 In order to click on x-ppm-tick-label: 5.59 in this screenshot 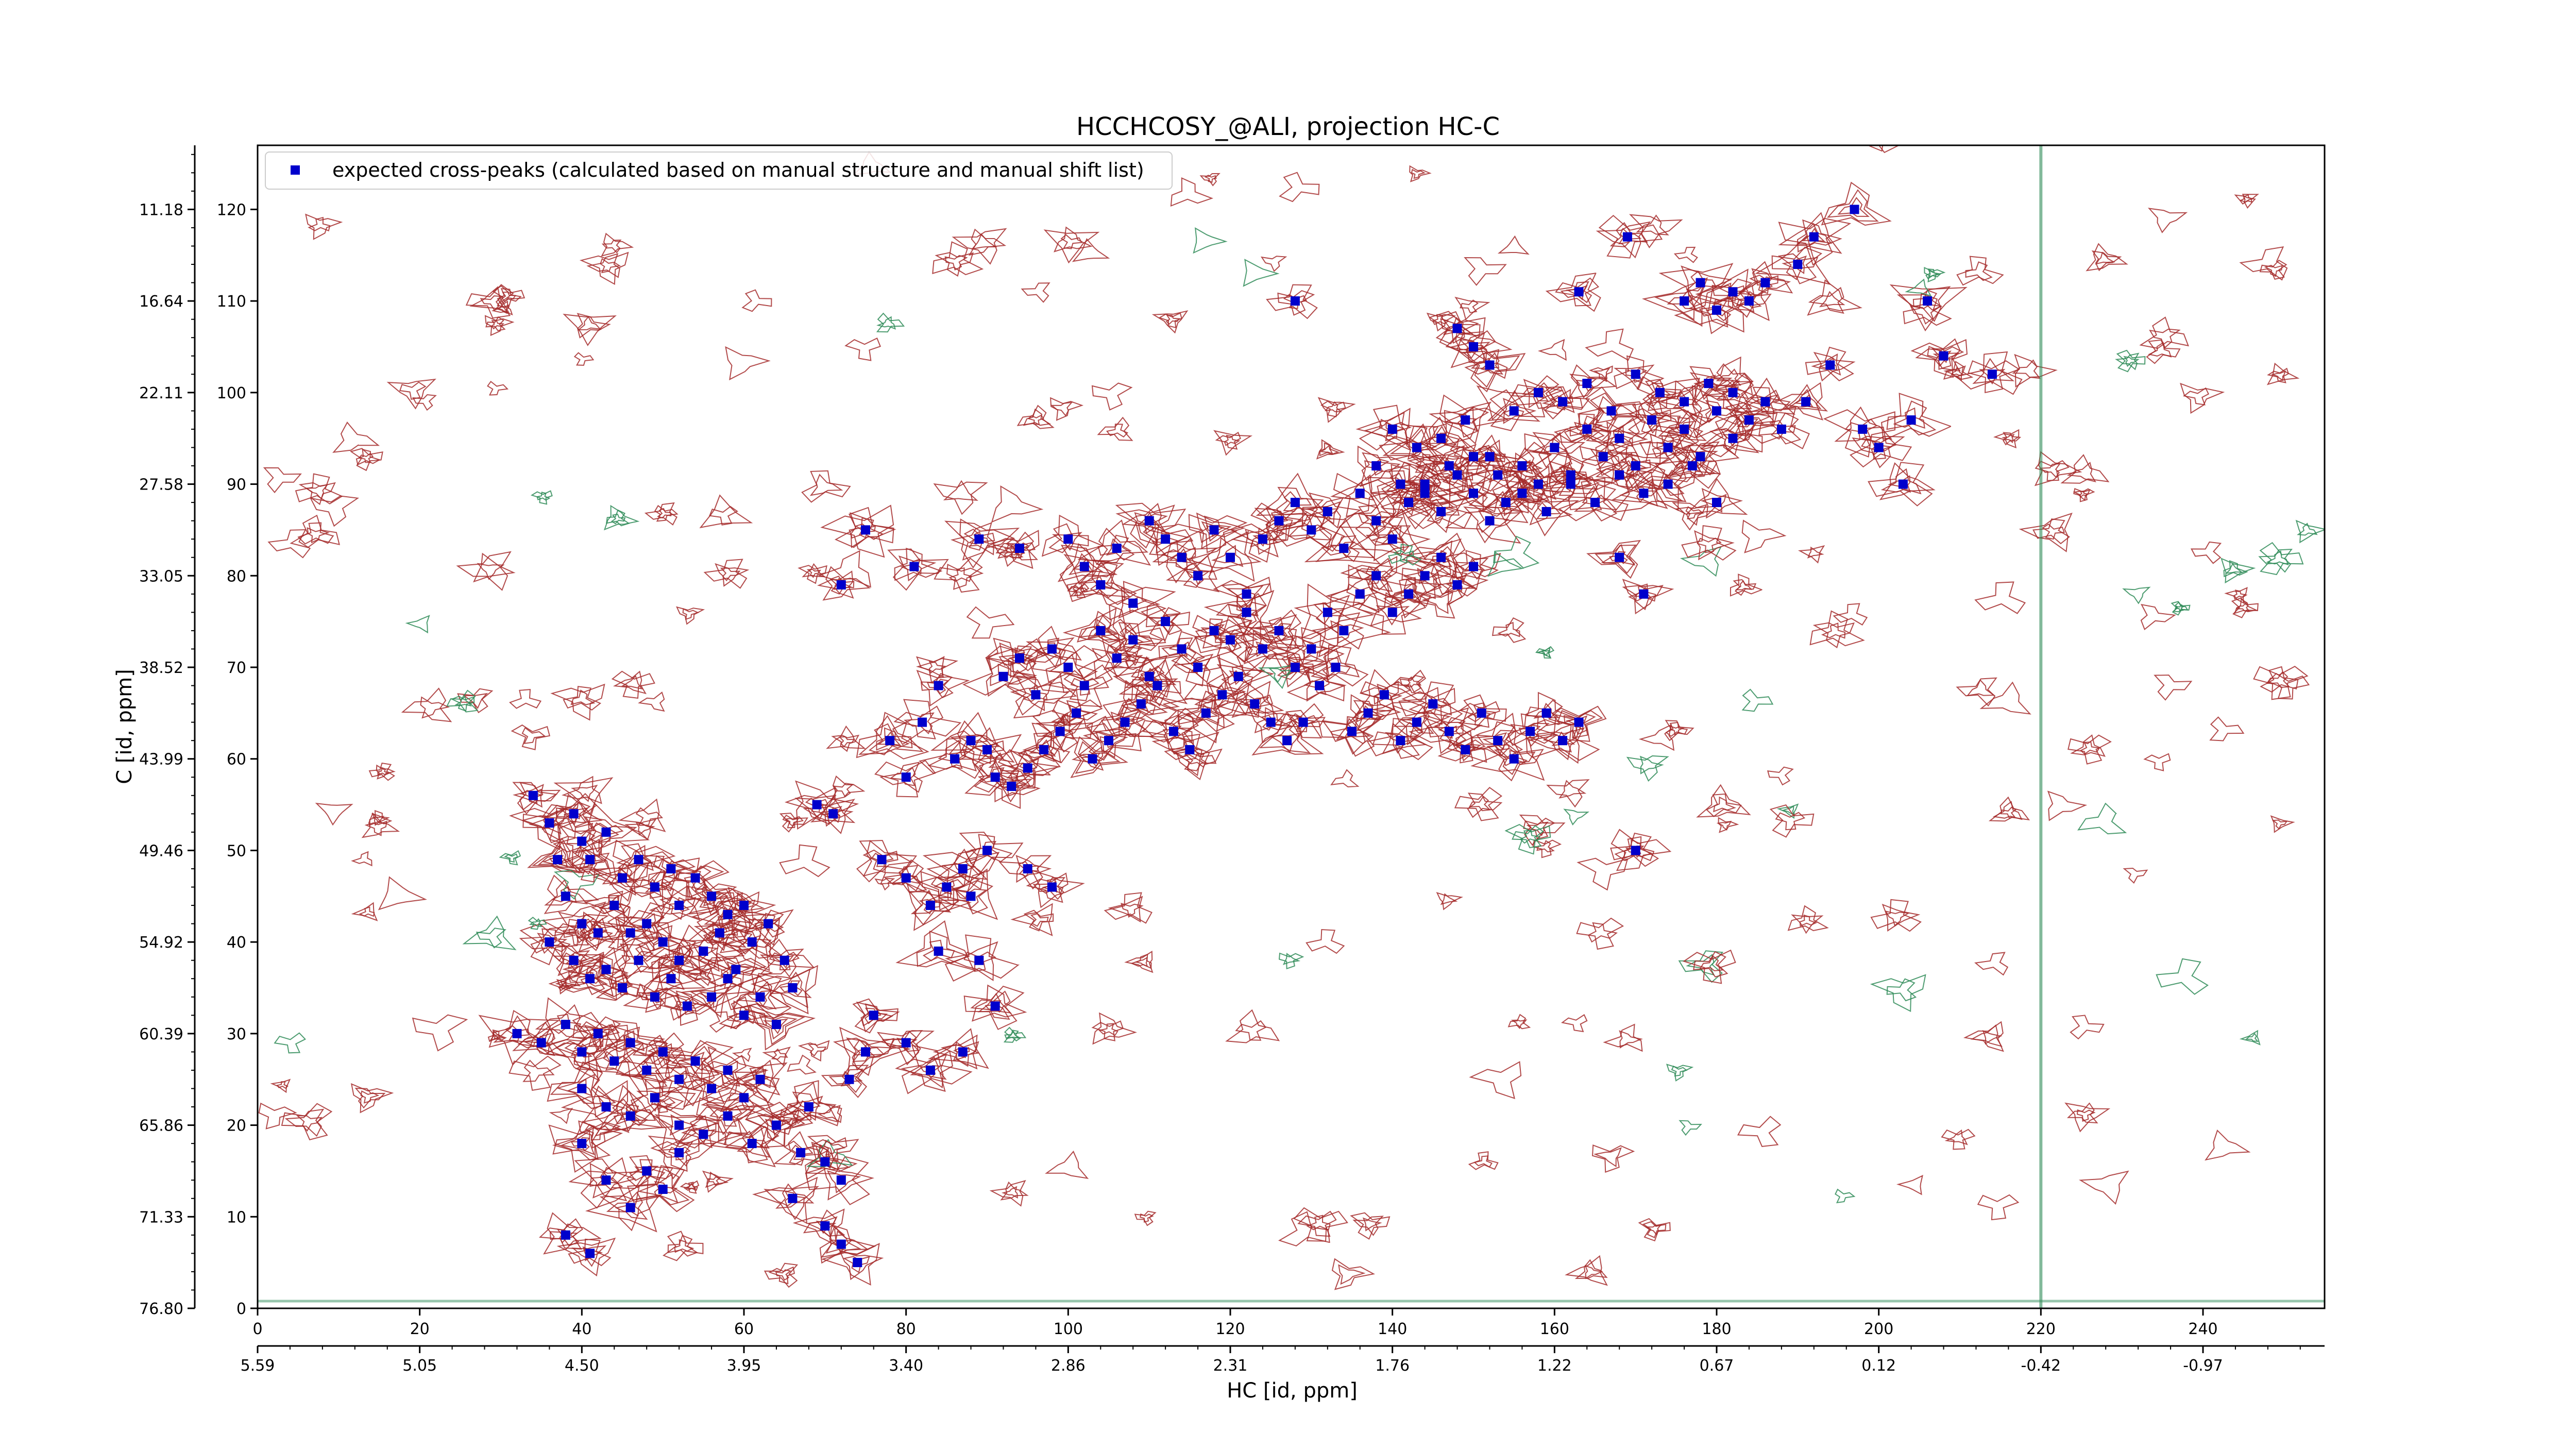, I will do `click(258, 1366)`.